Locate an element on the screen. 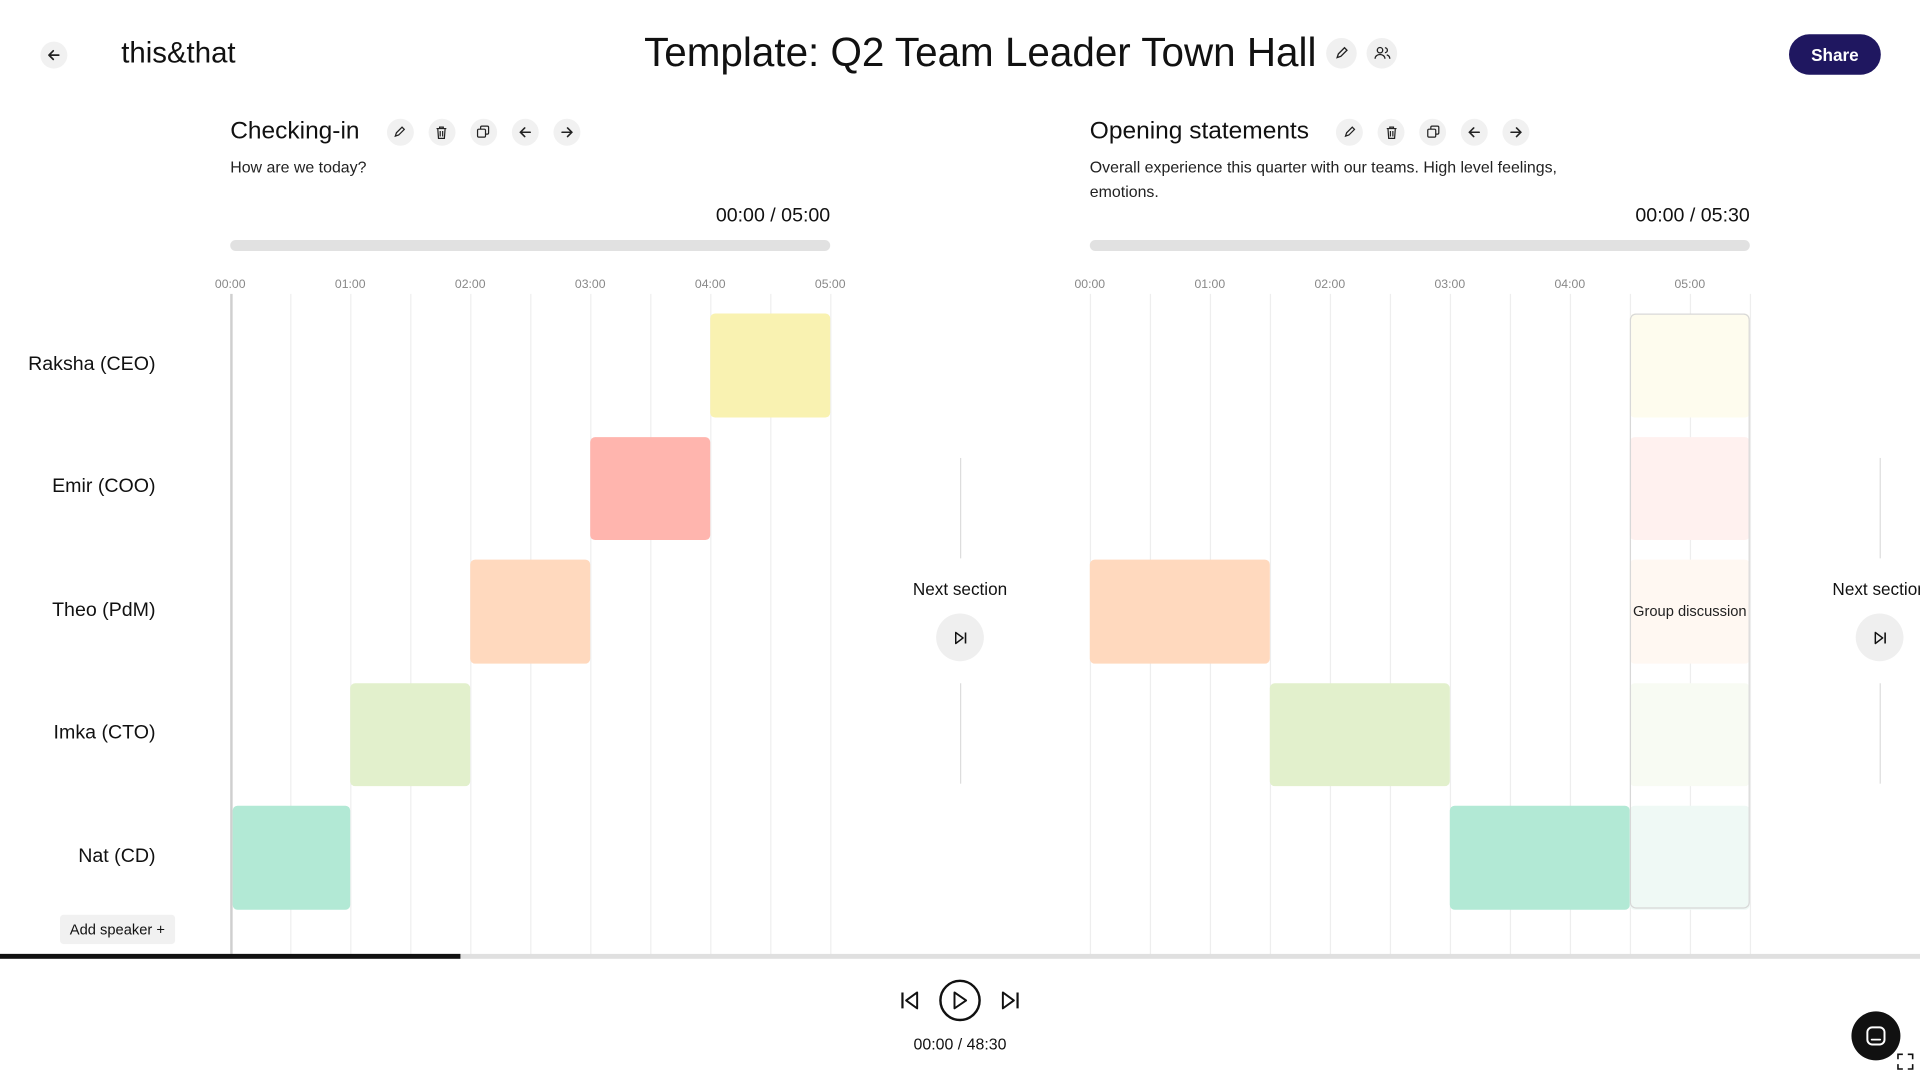 This screenshot has height=1080, width=1920. section-2-move-left-button is located at coordinates (1474, 132).